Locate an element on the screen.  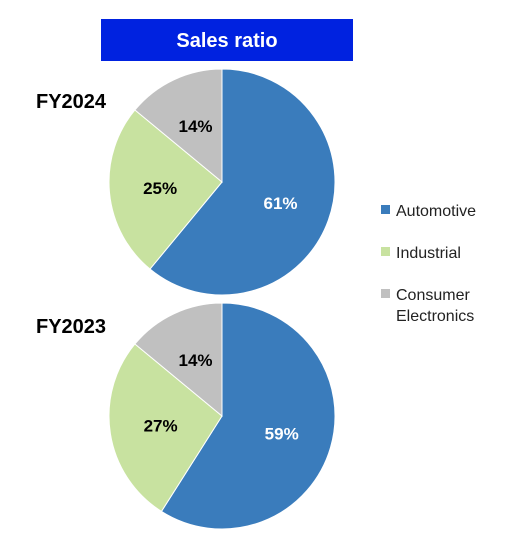
pie-label-fy2024: FY2024 is located at coordinates (71, 102).